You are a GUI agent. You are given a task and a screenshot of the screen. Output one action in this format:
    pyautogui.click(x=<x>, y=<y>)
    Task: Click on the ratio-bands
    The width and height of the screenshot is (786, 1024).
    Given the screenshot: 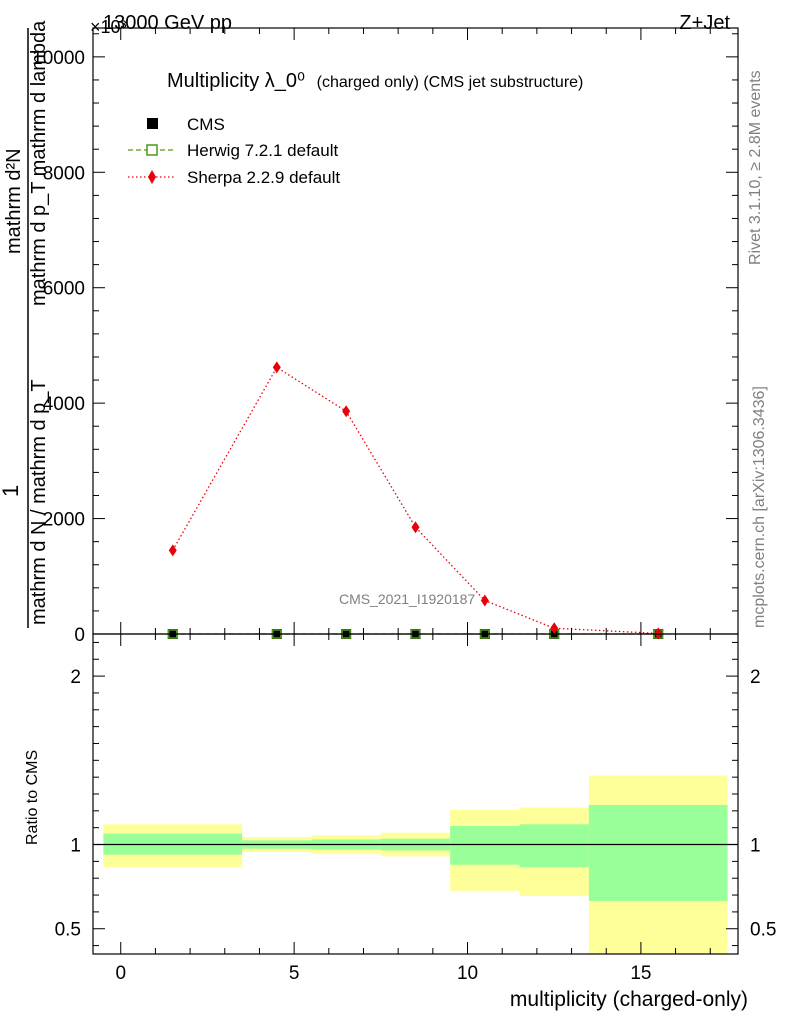 What is the action you would take?
    pyautogui.click(x=415, y=864)
    